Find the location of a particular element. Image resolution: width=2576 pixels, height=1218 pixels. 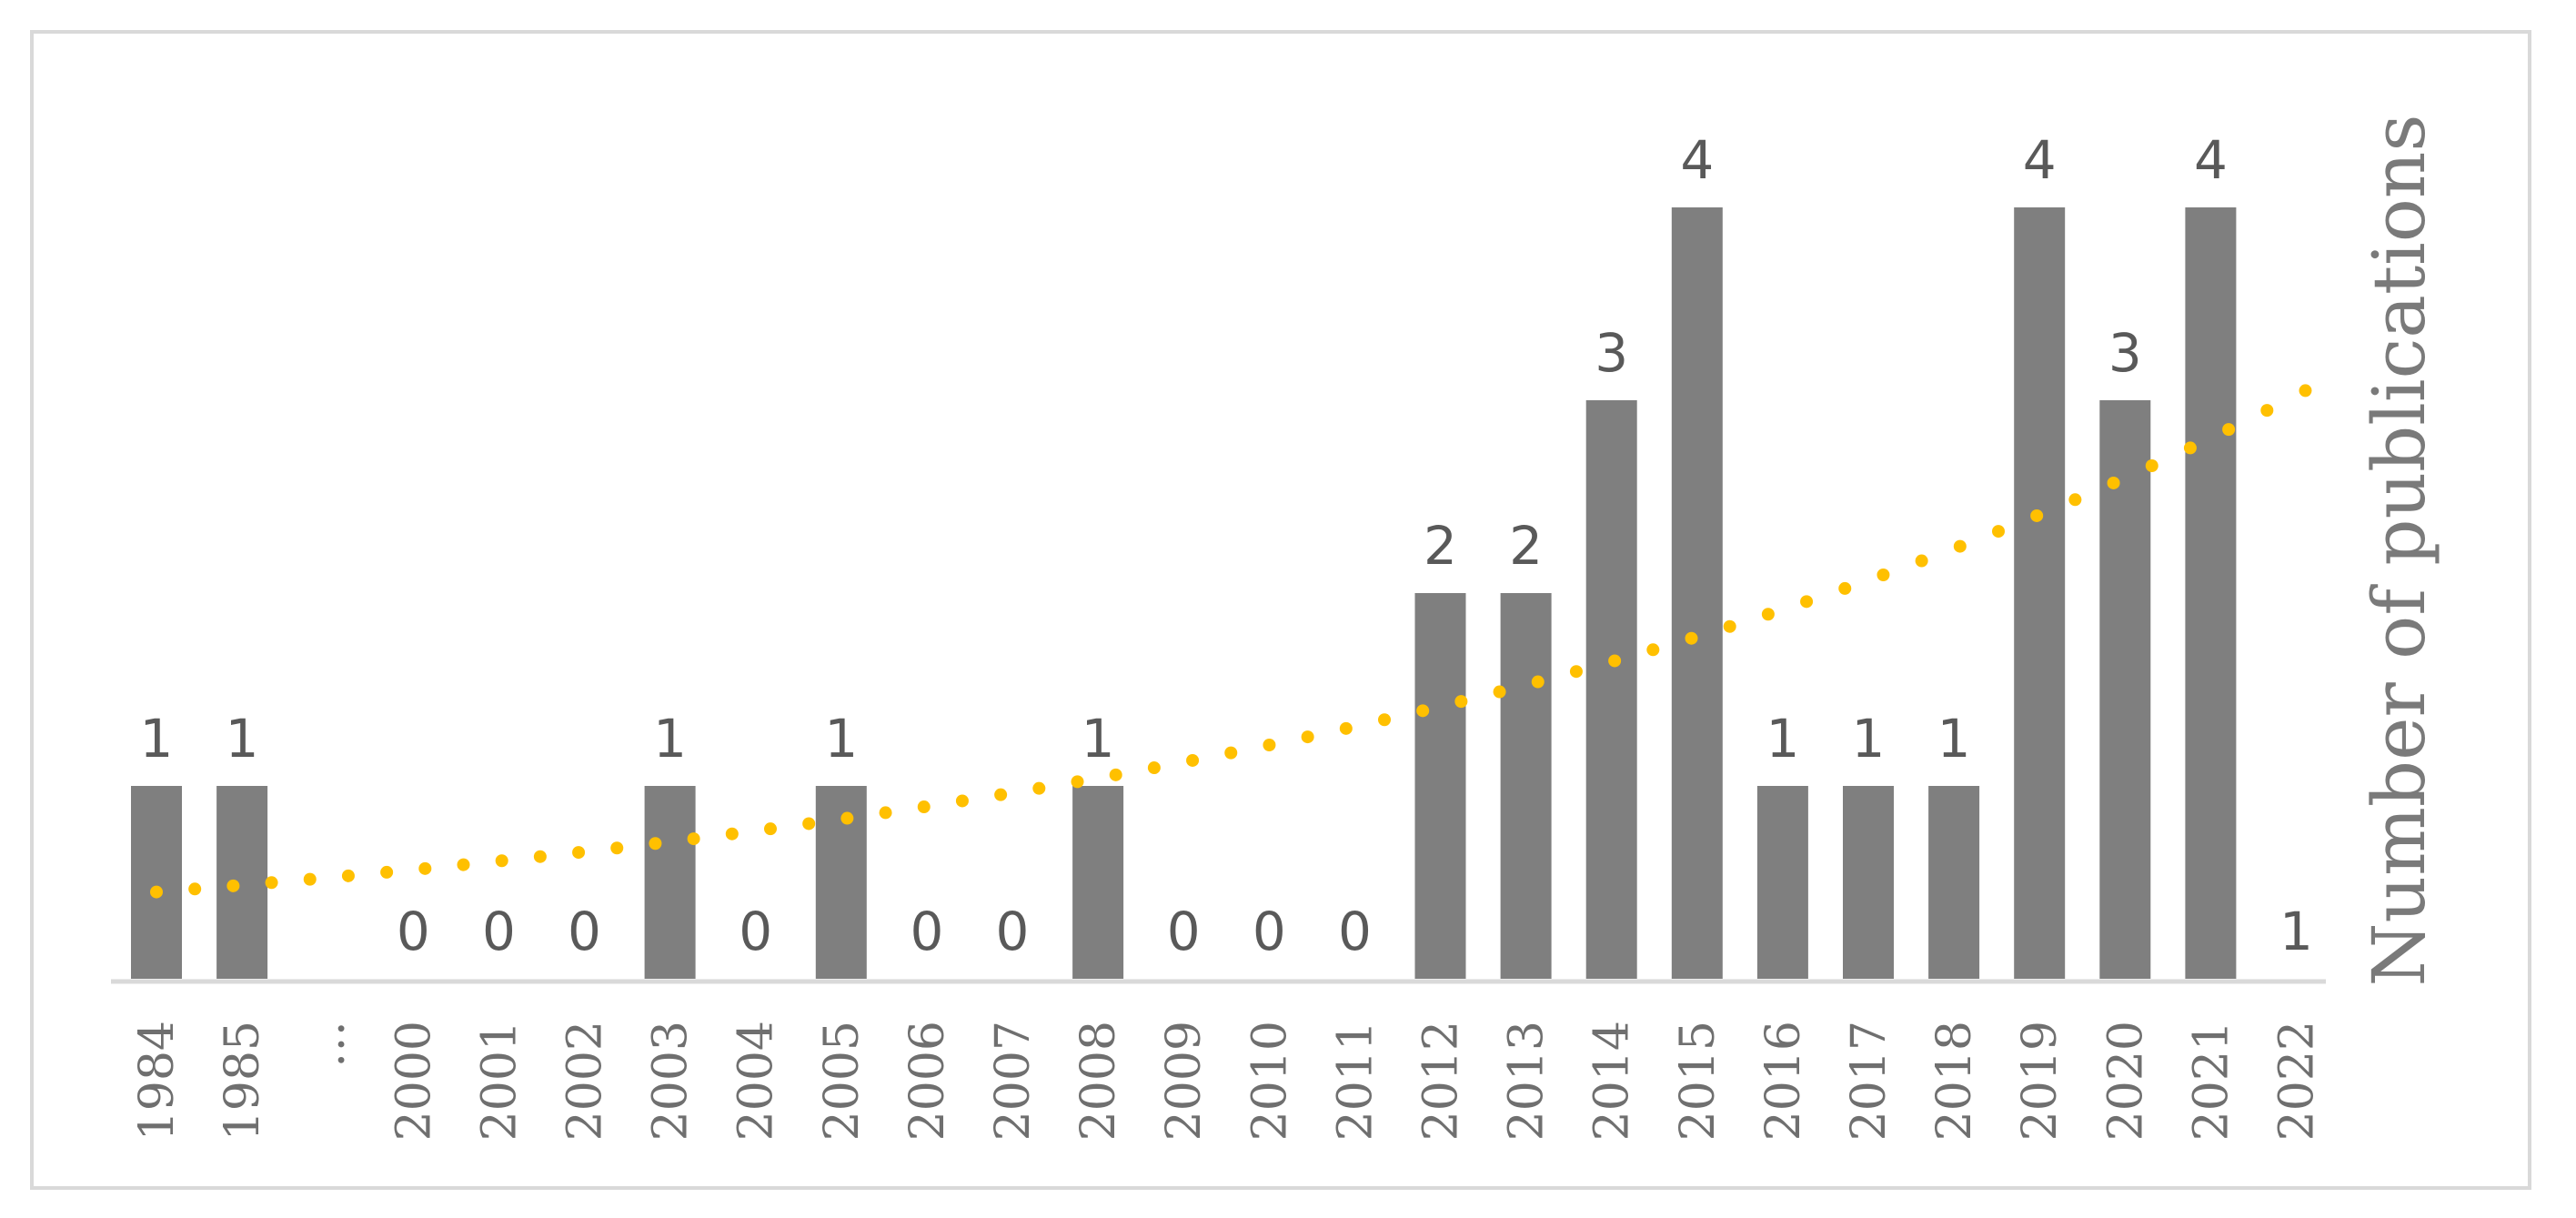

x-tick-label-2010: 2010 is located at coordinates (1270, 1081).